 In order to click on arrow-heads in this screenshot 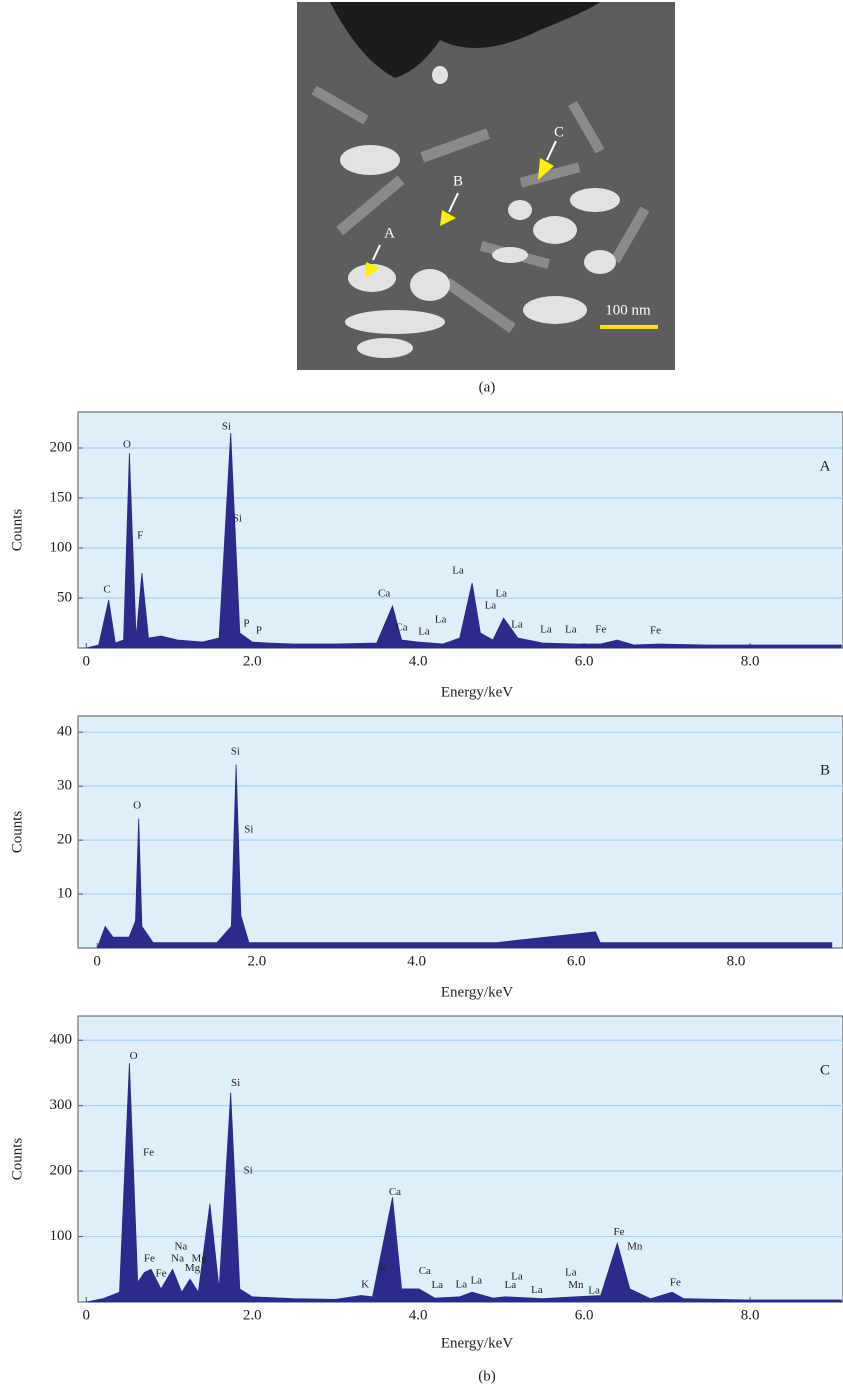, I will do `click(459, 218)`.